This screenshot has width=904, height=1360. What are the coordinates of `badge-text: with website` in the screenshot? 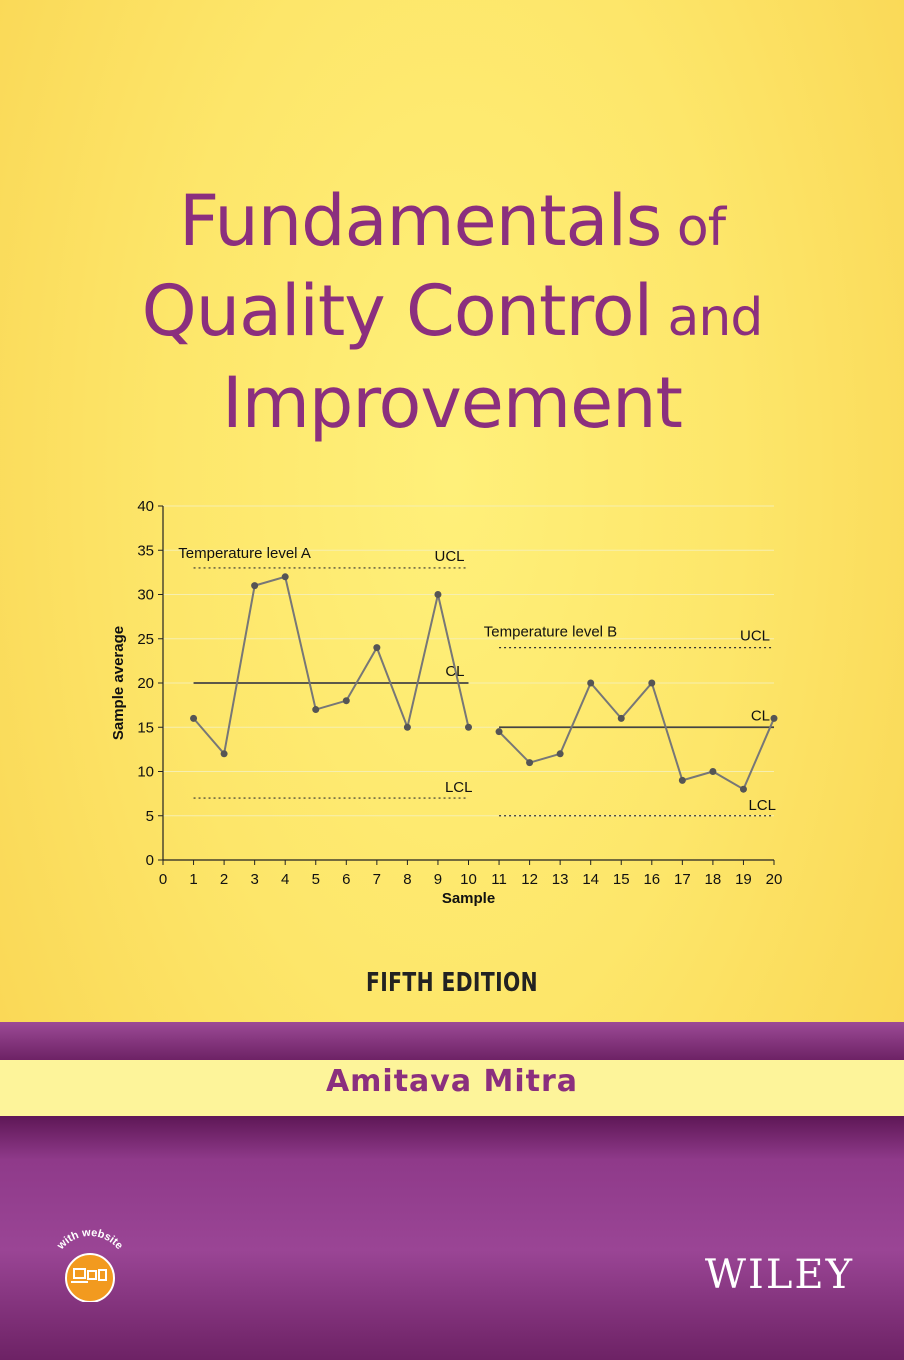 It's located at (89, 1240).